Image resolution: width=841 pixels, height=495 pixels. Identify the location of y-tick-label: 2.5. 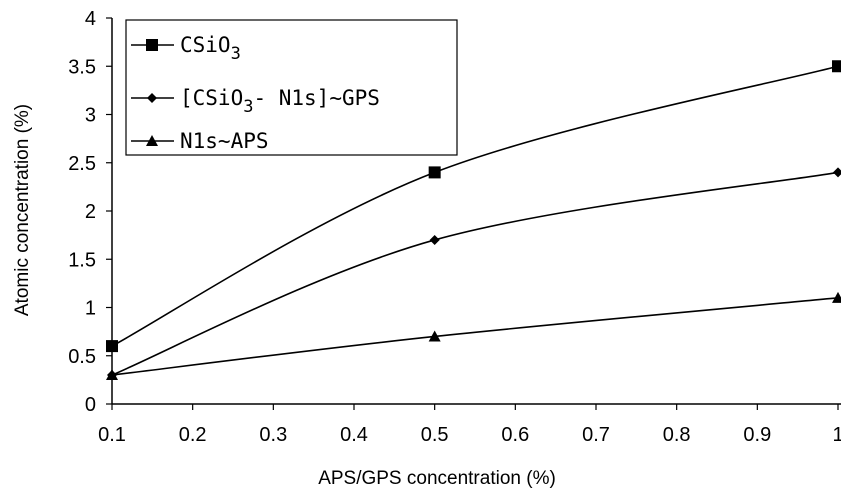
(82, 164).